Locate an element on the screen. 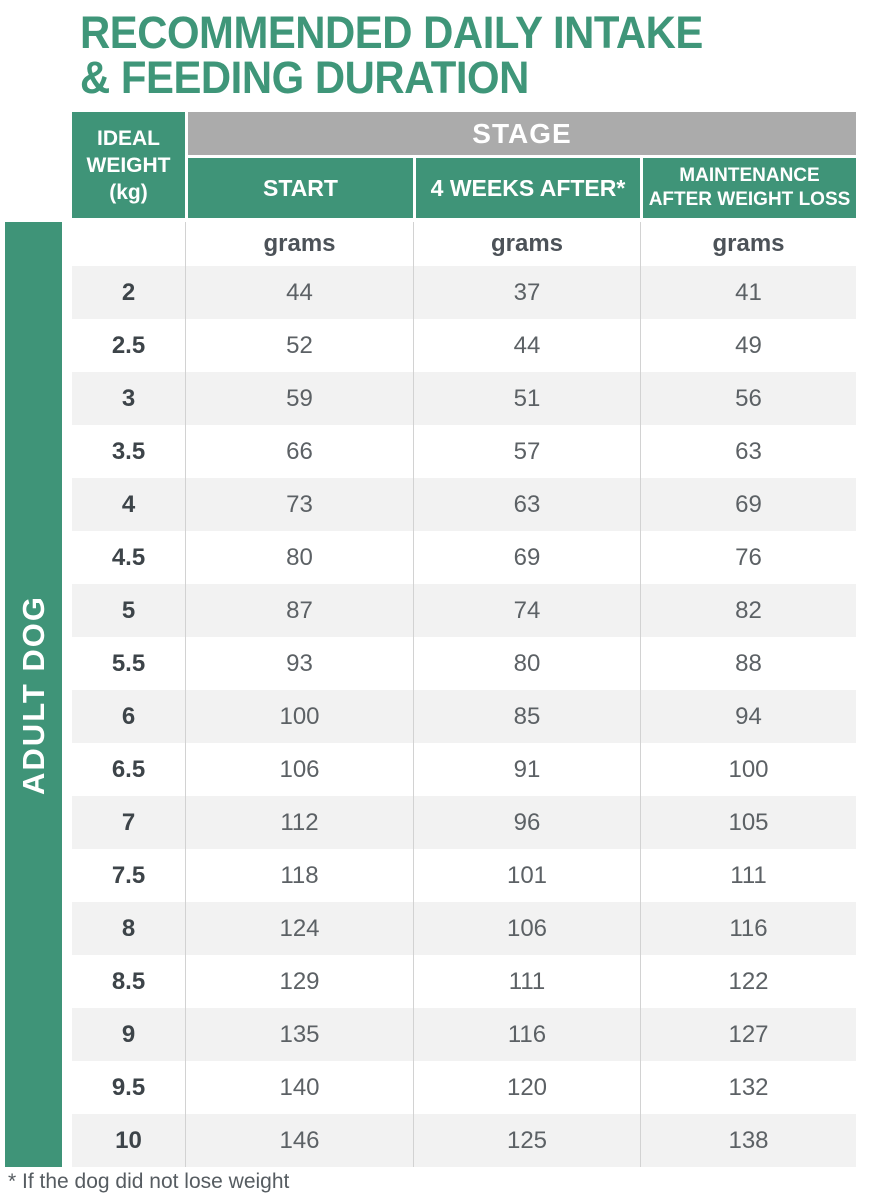 The width and height of the screenshot is (878, 1200). value-cell: 76 is located at coordinates (748, 557).